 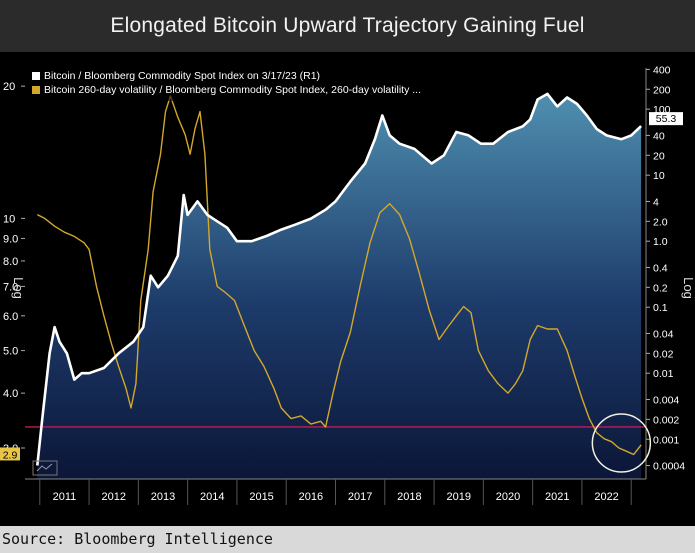 What do you see at coordinates (10, 352) in the screenshot?
I see `left-tick-label: 5.0` at bounding box center [10, 352].